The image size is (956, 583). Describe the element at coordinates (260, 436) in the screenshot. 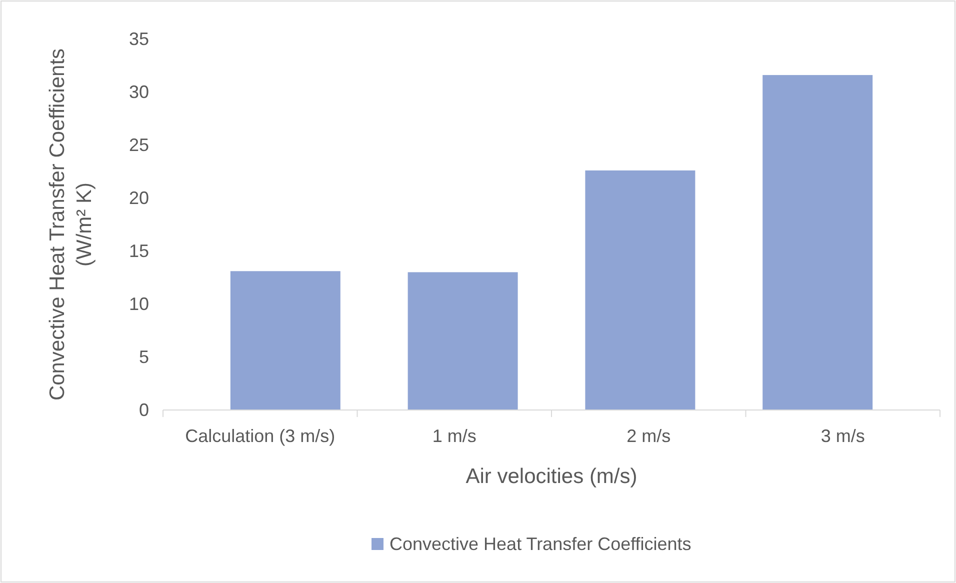

I see `x-tick-label: Calculation (3 m/s)` at that location.